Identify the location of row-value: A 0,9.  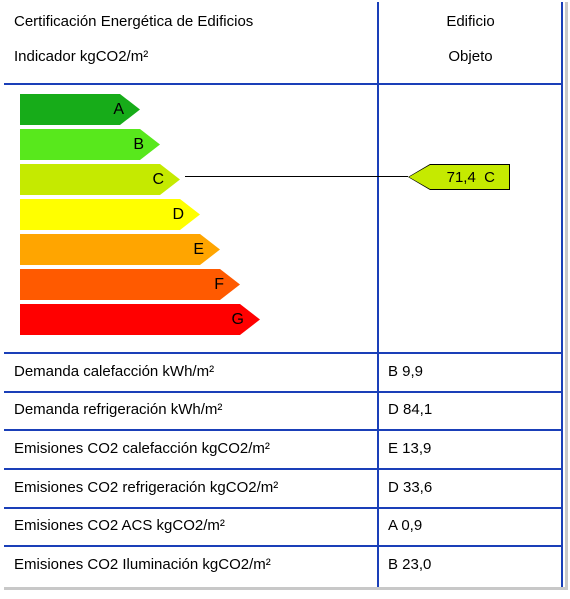
(405, 525).